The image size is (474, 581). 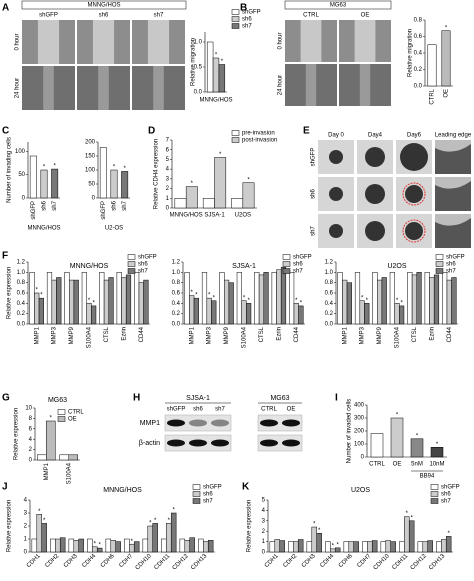 What do you see at coordinates (398, 337) in the screenshot?
I see `x-tick-label: S100A4` at bounding box center [398, 337].